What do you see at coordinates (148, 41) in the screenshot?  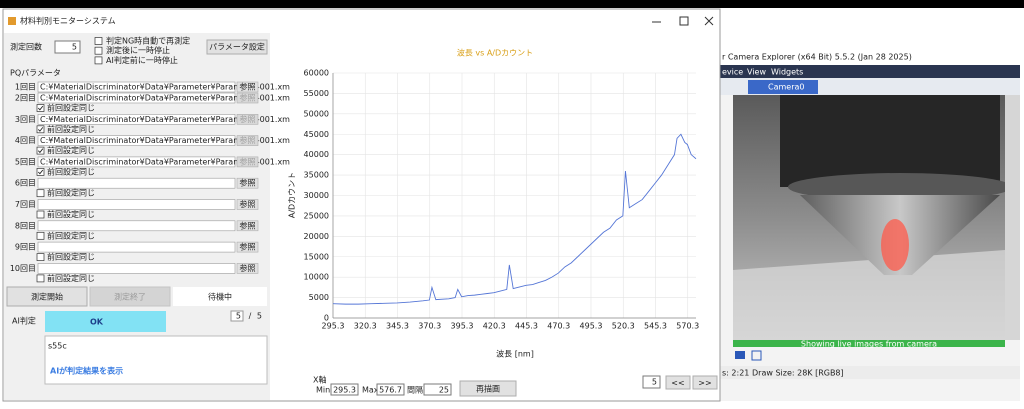 I see `option-label: 判定NG時自動で再測定` at bounding box center [148, 41].